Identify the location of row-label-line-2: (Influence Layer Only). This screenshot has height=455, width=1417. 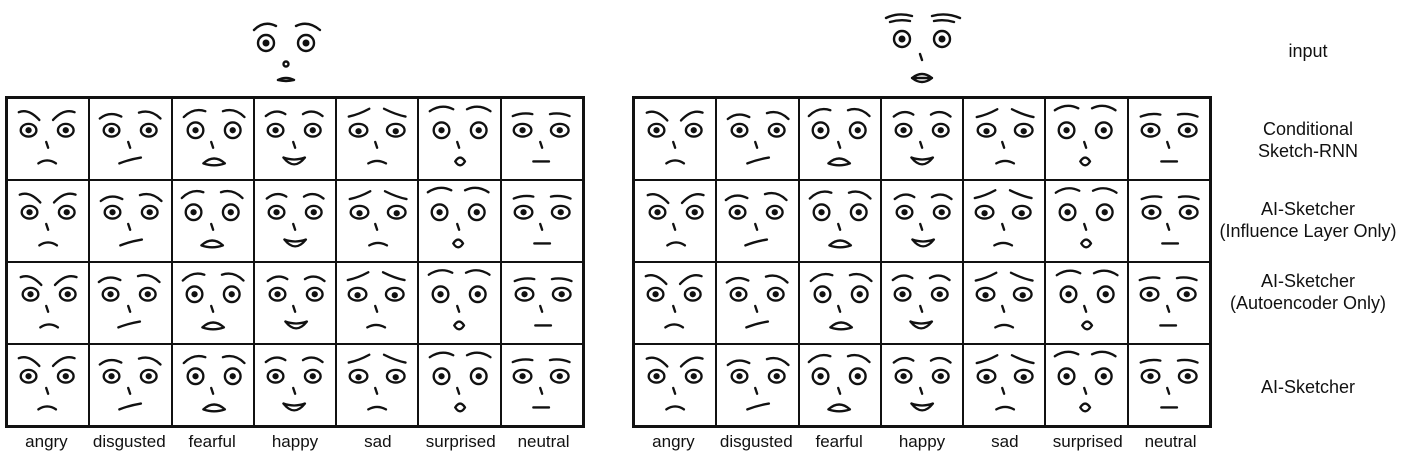
(1308, 231).